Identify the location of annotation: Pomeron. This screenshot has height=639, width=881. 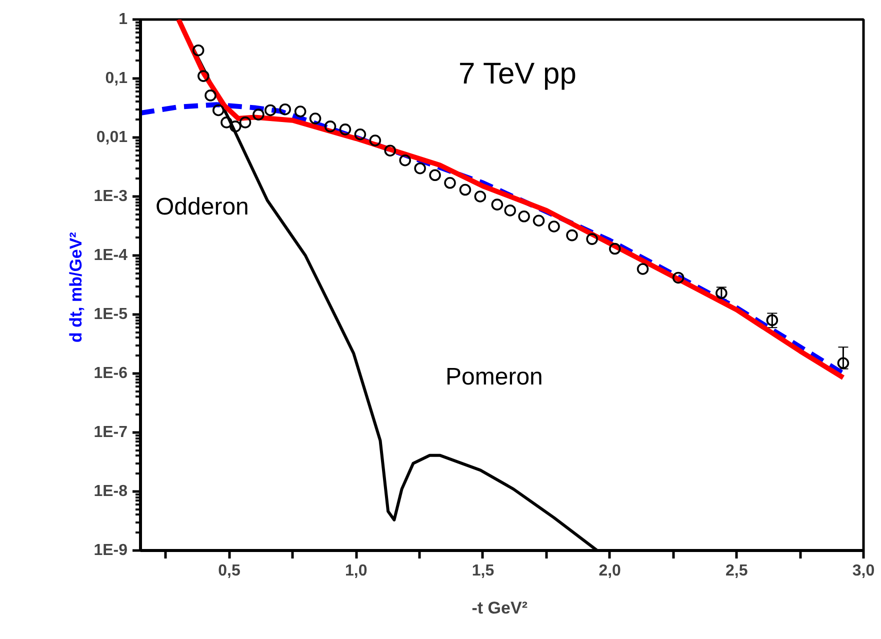
(494, 377).